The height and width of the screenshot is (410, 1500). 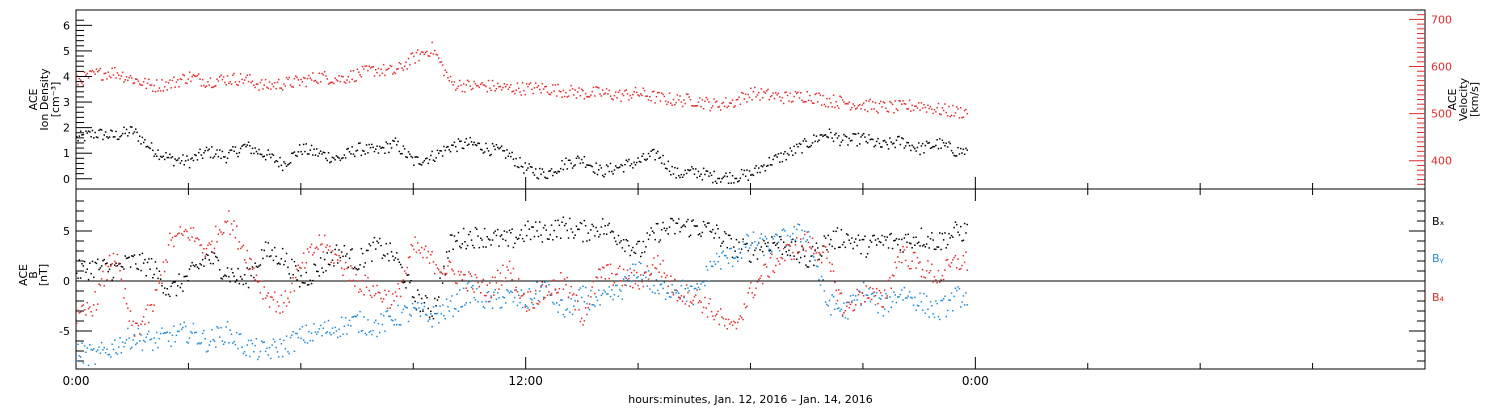 What do you see at coordinates (1463, 99) in the screenshot?
I see `velocity-axis-label-line2: Velocity` at bounding box center [1463, 99].